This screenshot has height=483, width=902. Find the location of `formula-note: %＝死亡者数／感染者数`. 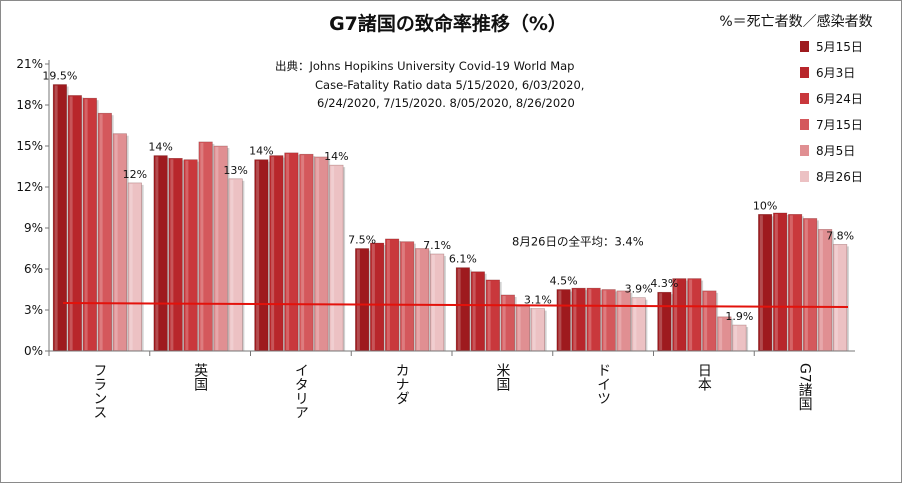

formula-note: %＝死亡者数／感染者数 is located at coordinates (795, 21).